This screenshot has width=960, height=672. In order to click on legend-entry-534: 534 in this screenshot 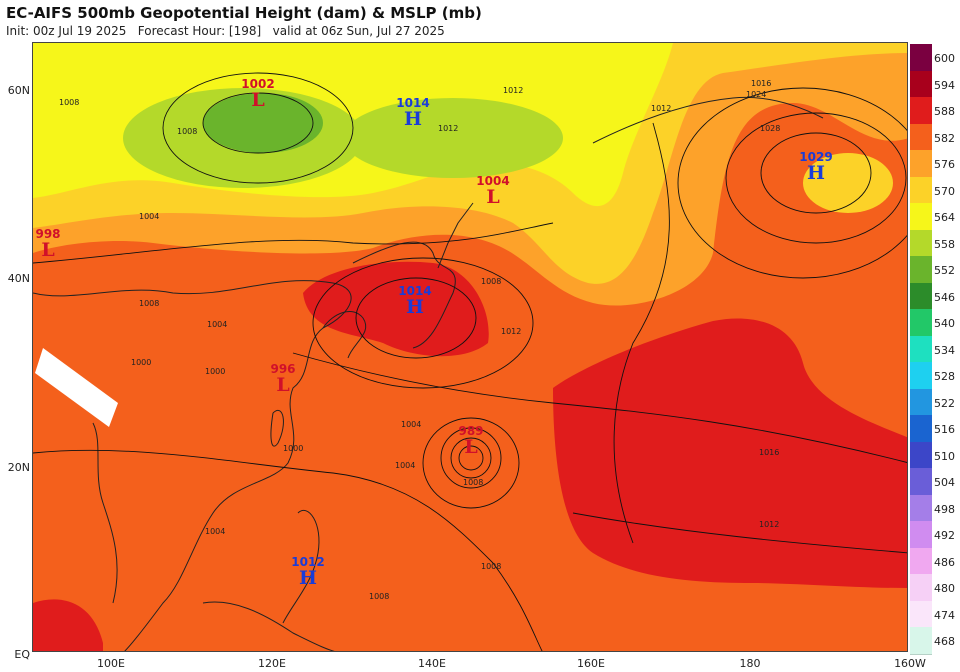, I will do `click(935, 349)`.